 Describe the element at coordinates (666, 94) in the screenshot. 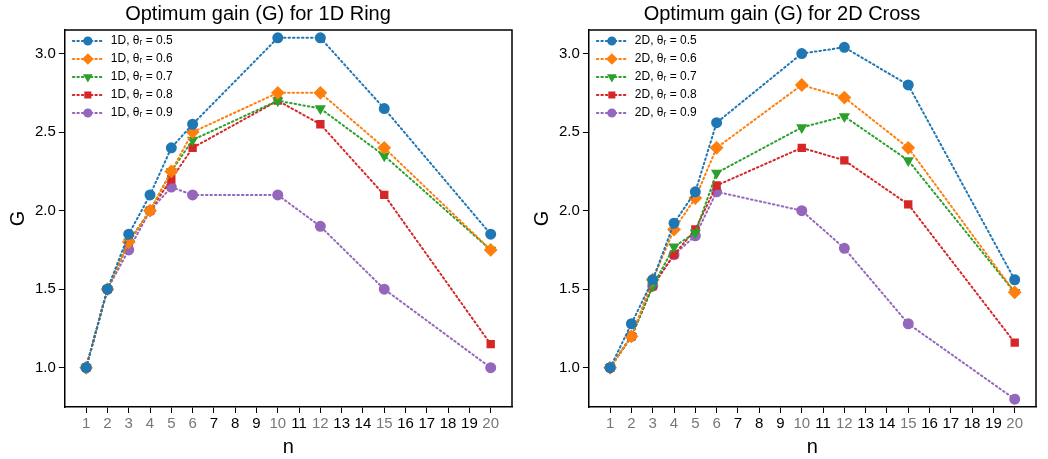

I see `legend-label: 2D, θᵣ = 0.8` at that location.